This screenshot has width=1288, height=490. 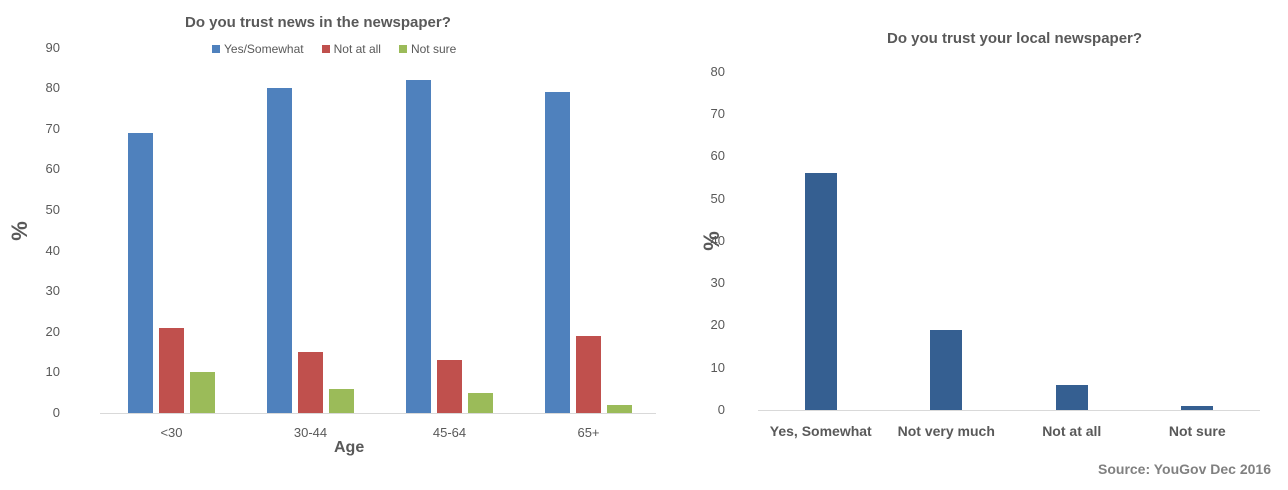 I want to click on legend-item: Yes/Somewhat, so click(x=258, y=49).